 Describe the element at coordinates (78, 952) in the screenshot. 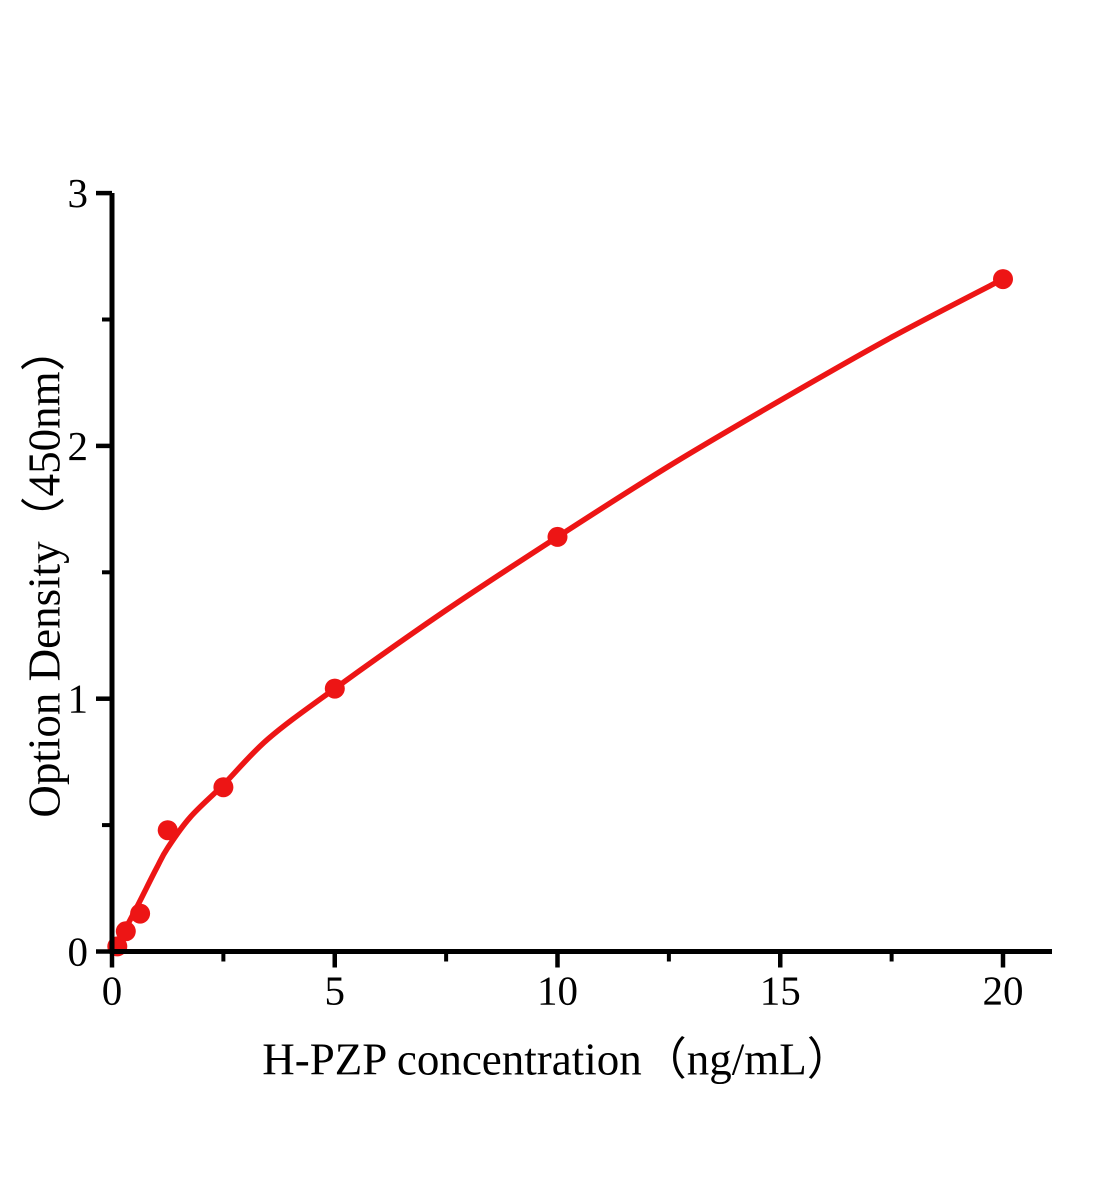

I see `y-tick-label: 0` at that location.